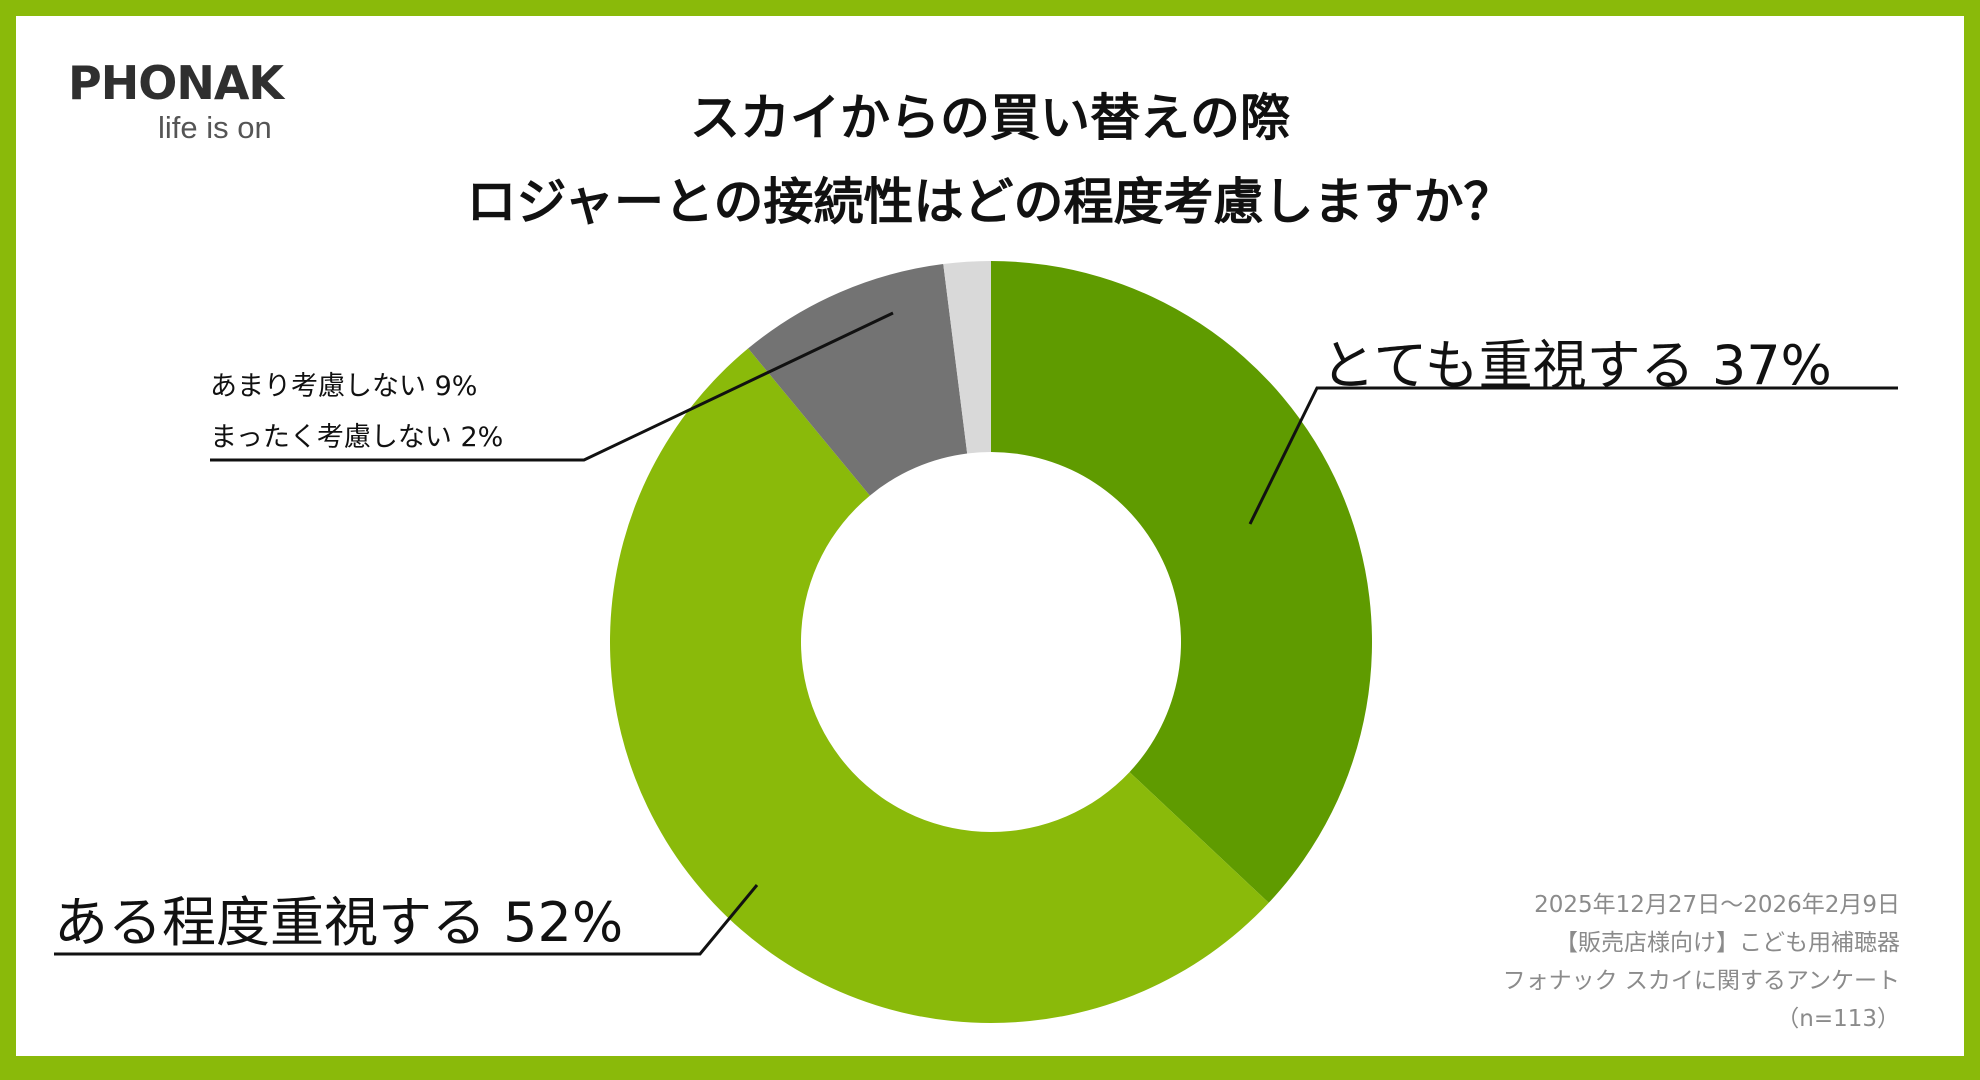 This screenshot has height=1080, width=1980. What do you see at coordinates (552, 386) in the screenshot?
I see `leader-line-not-considered` at bounding box center [552, 386].